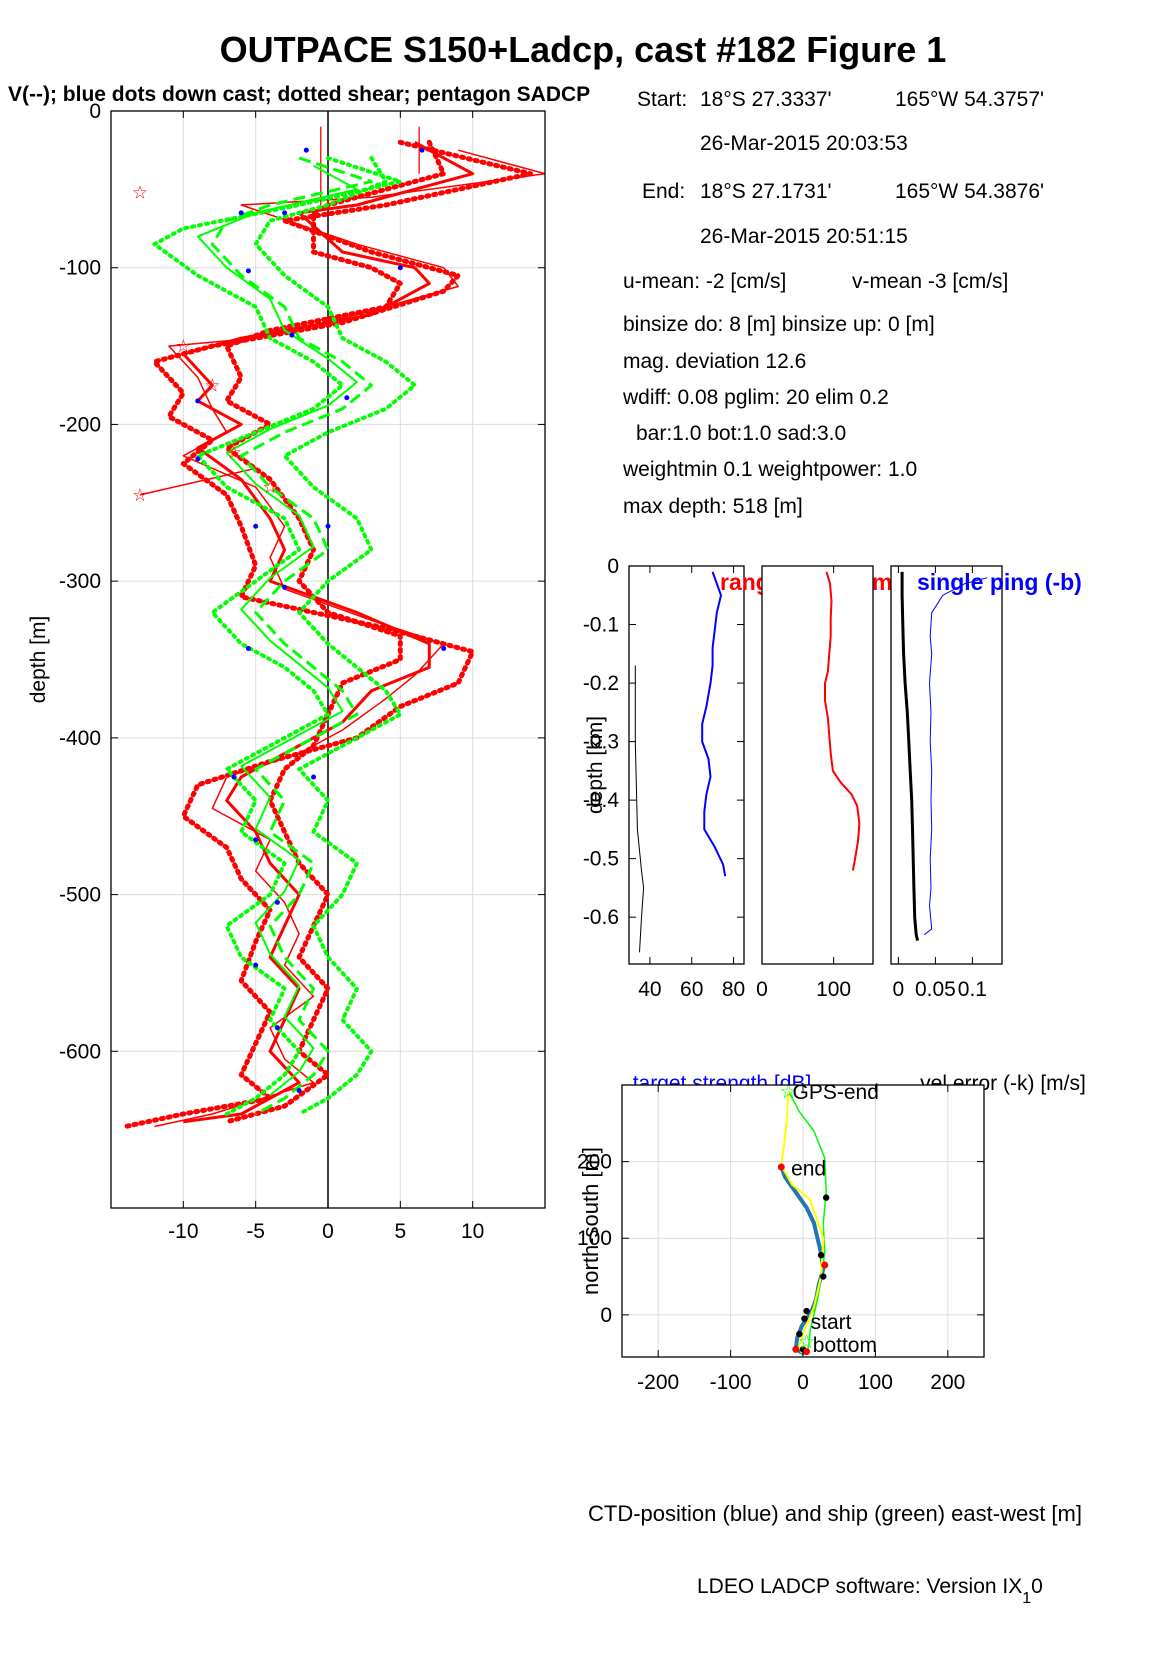 This screenshot has height=1679, width=1165. What do you see at coordinates (80, 895) in the screenshot?
I see `velocity-profile-ytick-label-5: -500` at bounding box center [80, 895].